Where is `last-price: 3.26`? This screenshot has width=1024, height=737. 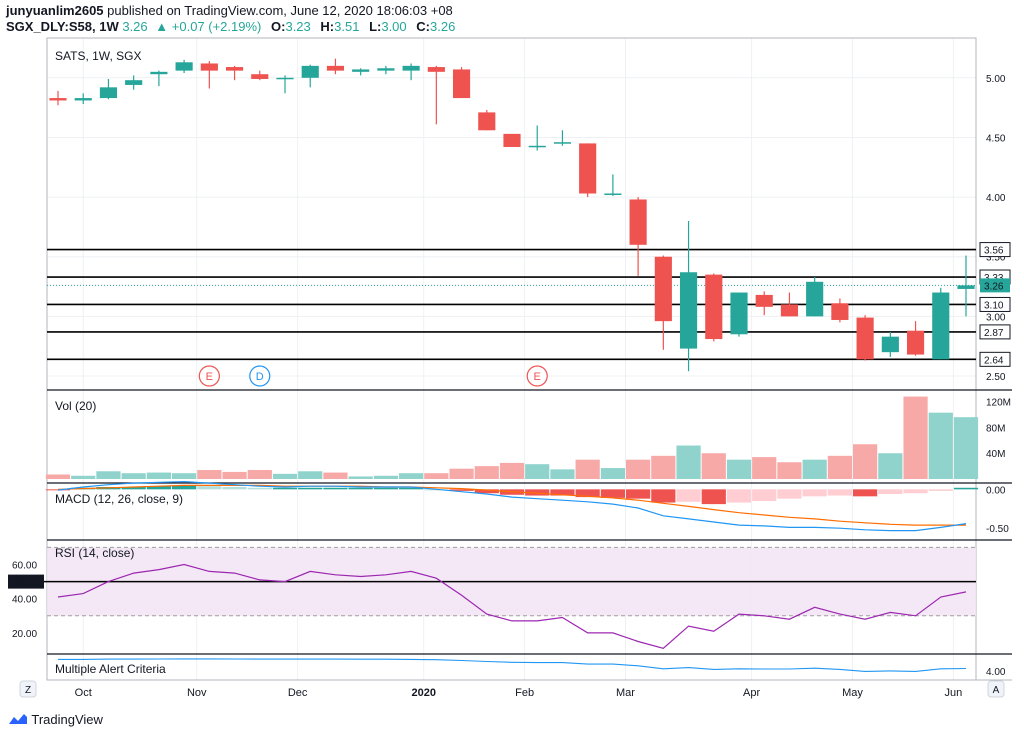 last-price: 3.26 is located at coordinates (135, 26).